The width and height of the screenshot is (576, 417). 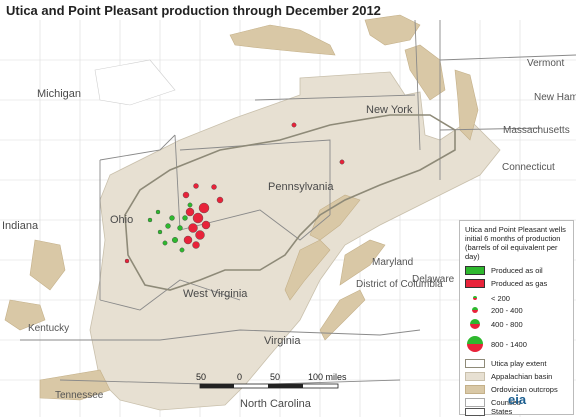 What do you see at coordinates (536, 130) in the screenshot?
I see `label-massachusetts: Massachusetts` at bounding box center [536, 130].